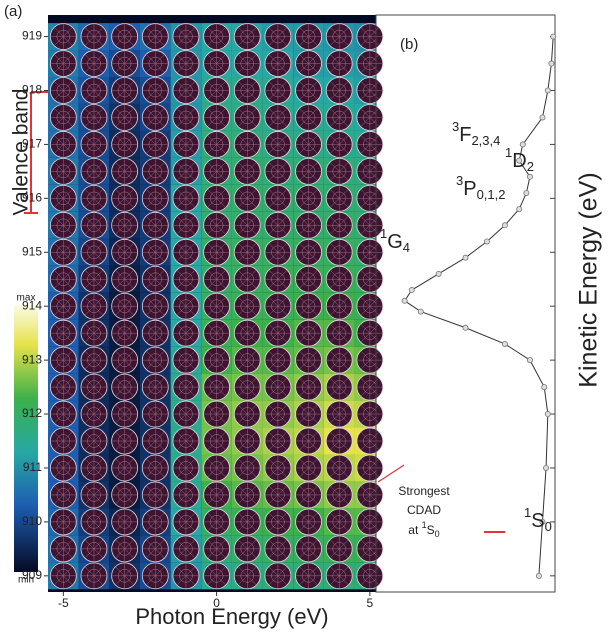 The height and width of the screenshot is (637, 611). I want to click on note-line: at 1S0, so click(423, 529).